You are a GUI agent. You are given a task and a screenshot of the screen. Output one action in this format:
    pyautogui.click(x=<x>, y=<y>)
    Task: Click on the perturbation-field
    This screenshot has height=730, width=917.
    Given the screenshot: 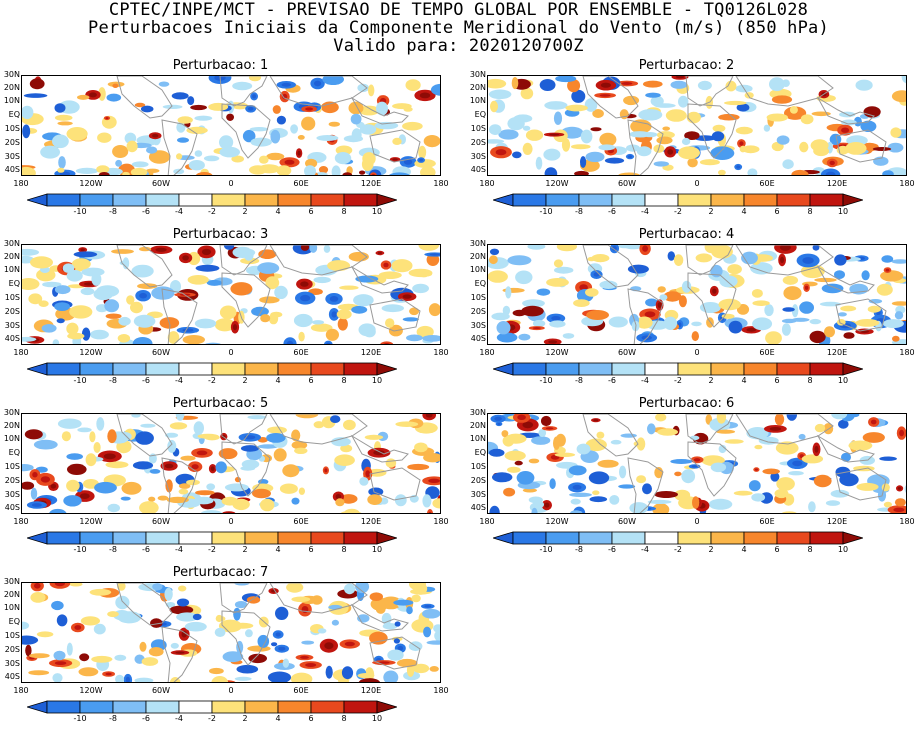 What is the action you would take?
    pyautogui.click(x=697, y=125)
    